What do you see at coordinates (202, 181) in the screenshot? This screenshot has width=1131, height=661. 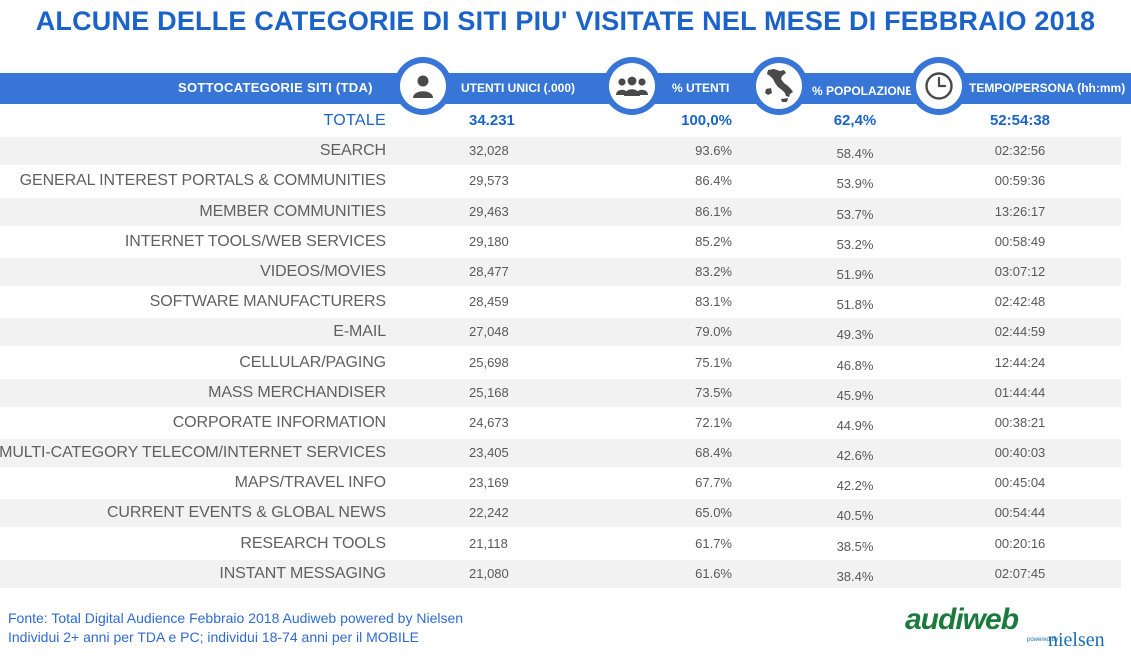 I see `row-category: GENERAL INTEREST PORTALS & COMMUNITIES` at bounding box center [202, 181].